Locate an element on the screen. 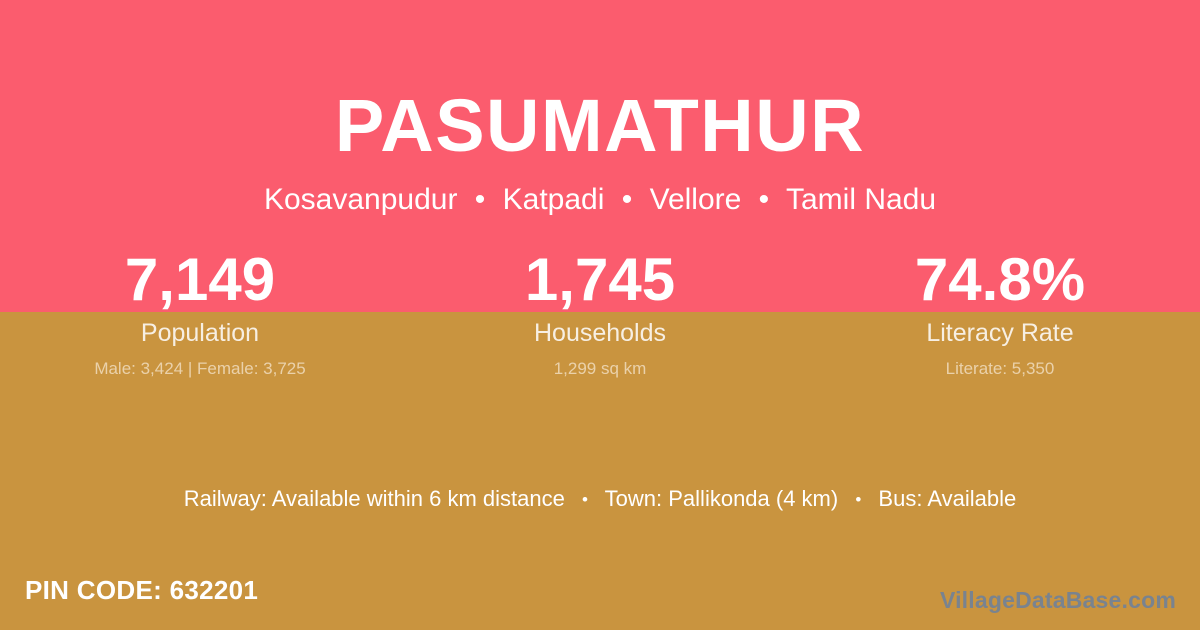 This screenshot has width=1200, height=630. infrastructure-item-railway: Railway: Available within 6 km distance is located at coordinates (374, 498).